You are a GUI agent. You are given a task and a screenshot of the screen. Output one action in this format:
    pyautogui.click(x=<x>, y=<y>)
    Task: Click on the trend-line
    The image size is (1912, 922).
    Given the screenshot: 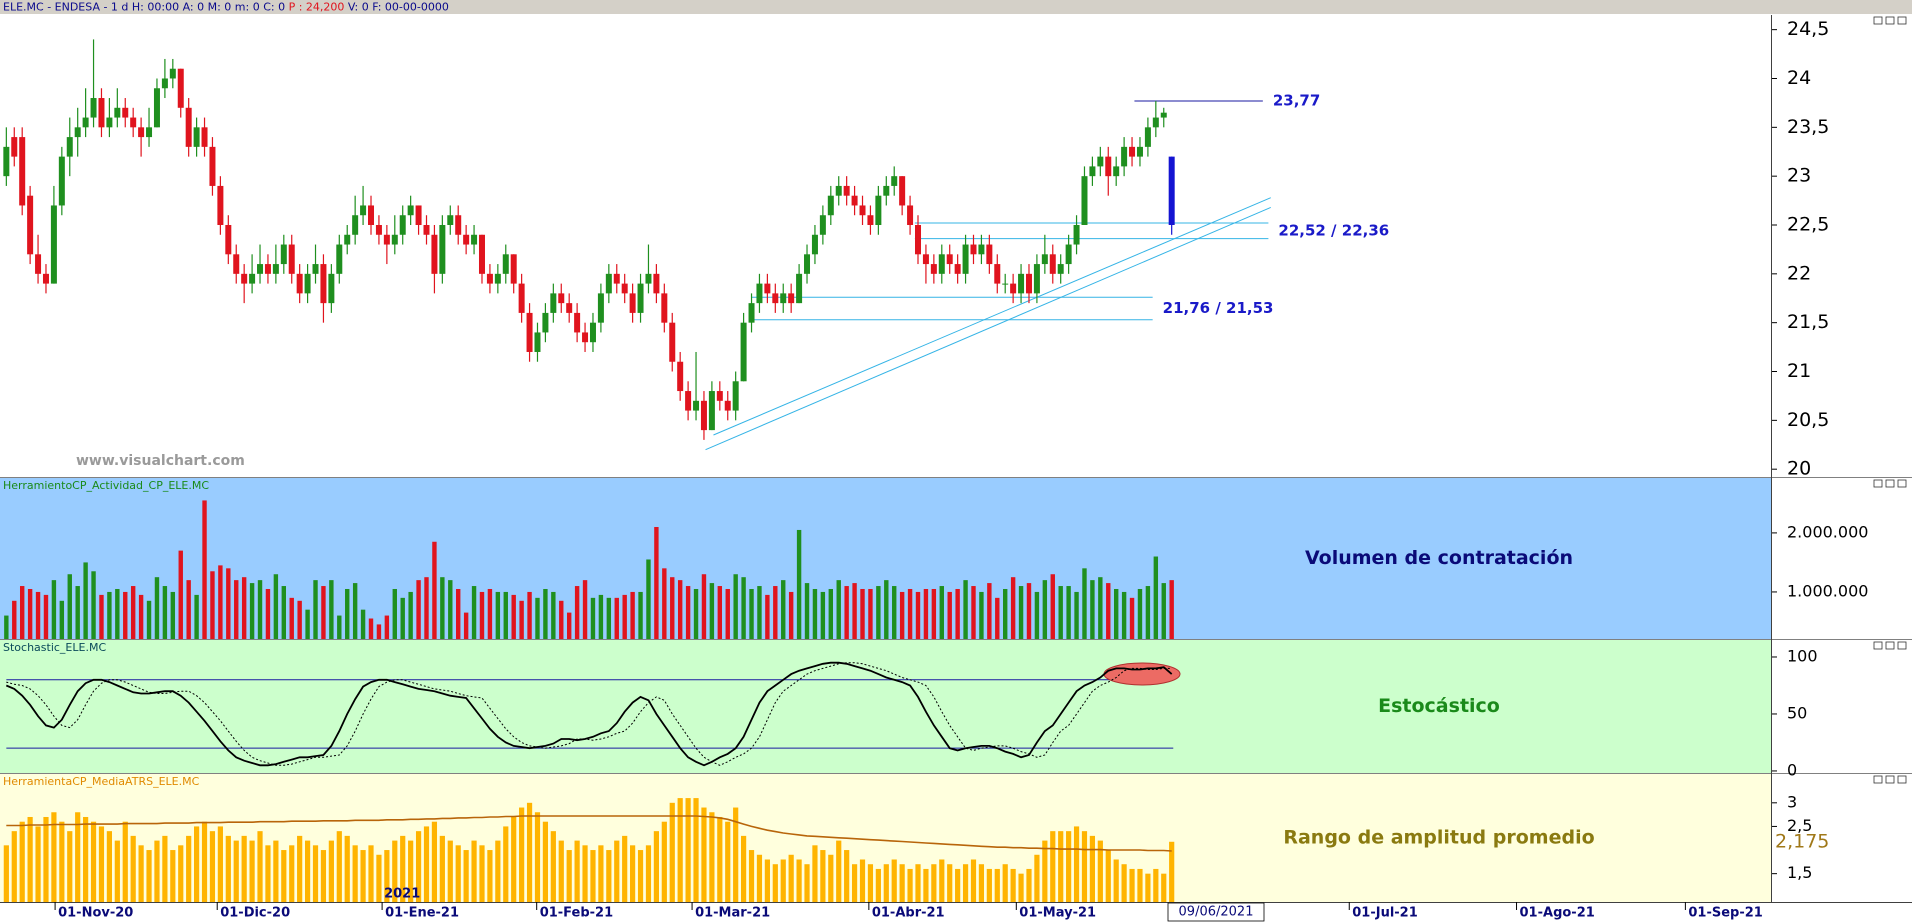 What is the action you would take?
    pyautogui.click(x=992, y=316)
    